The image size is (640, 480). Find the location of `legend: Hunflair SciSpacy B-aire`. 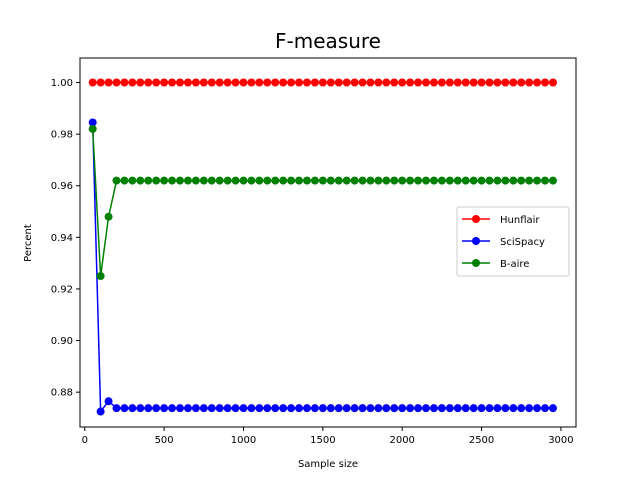

legend: Hunflair SciSpacy B-aire is located at coordinates (513, 241).